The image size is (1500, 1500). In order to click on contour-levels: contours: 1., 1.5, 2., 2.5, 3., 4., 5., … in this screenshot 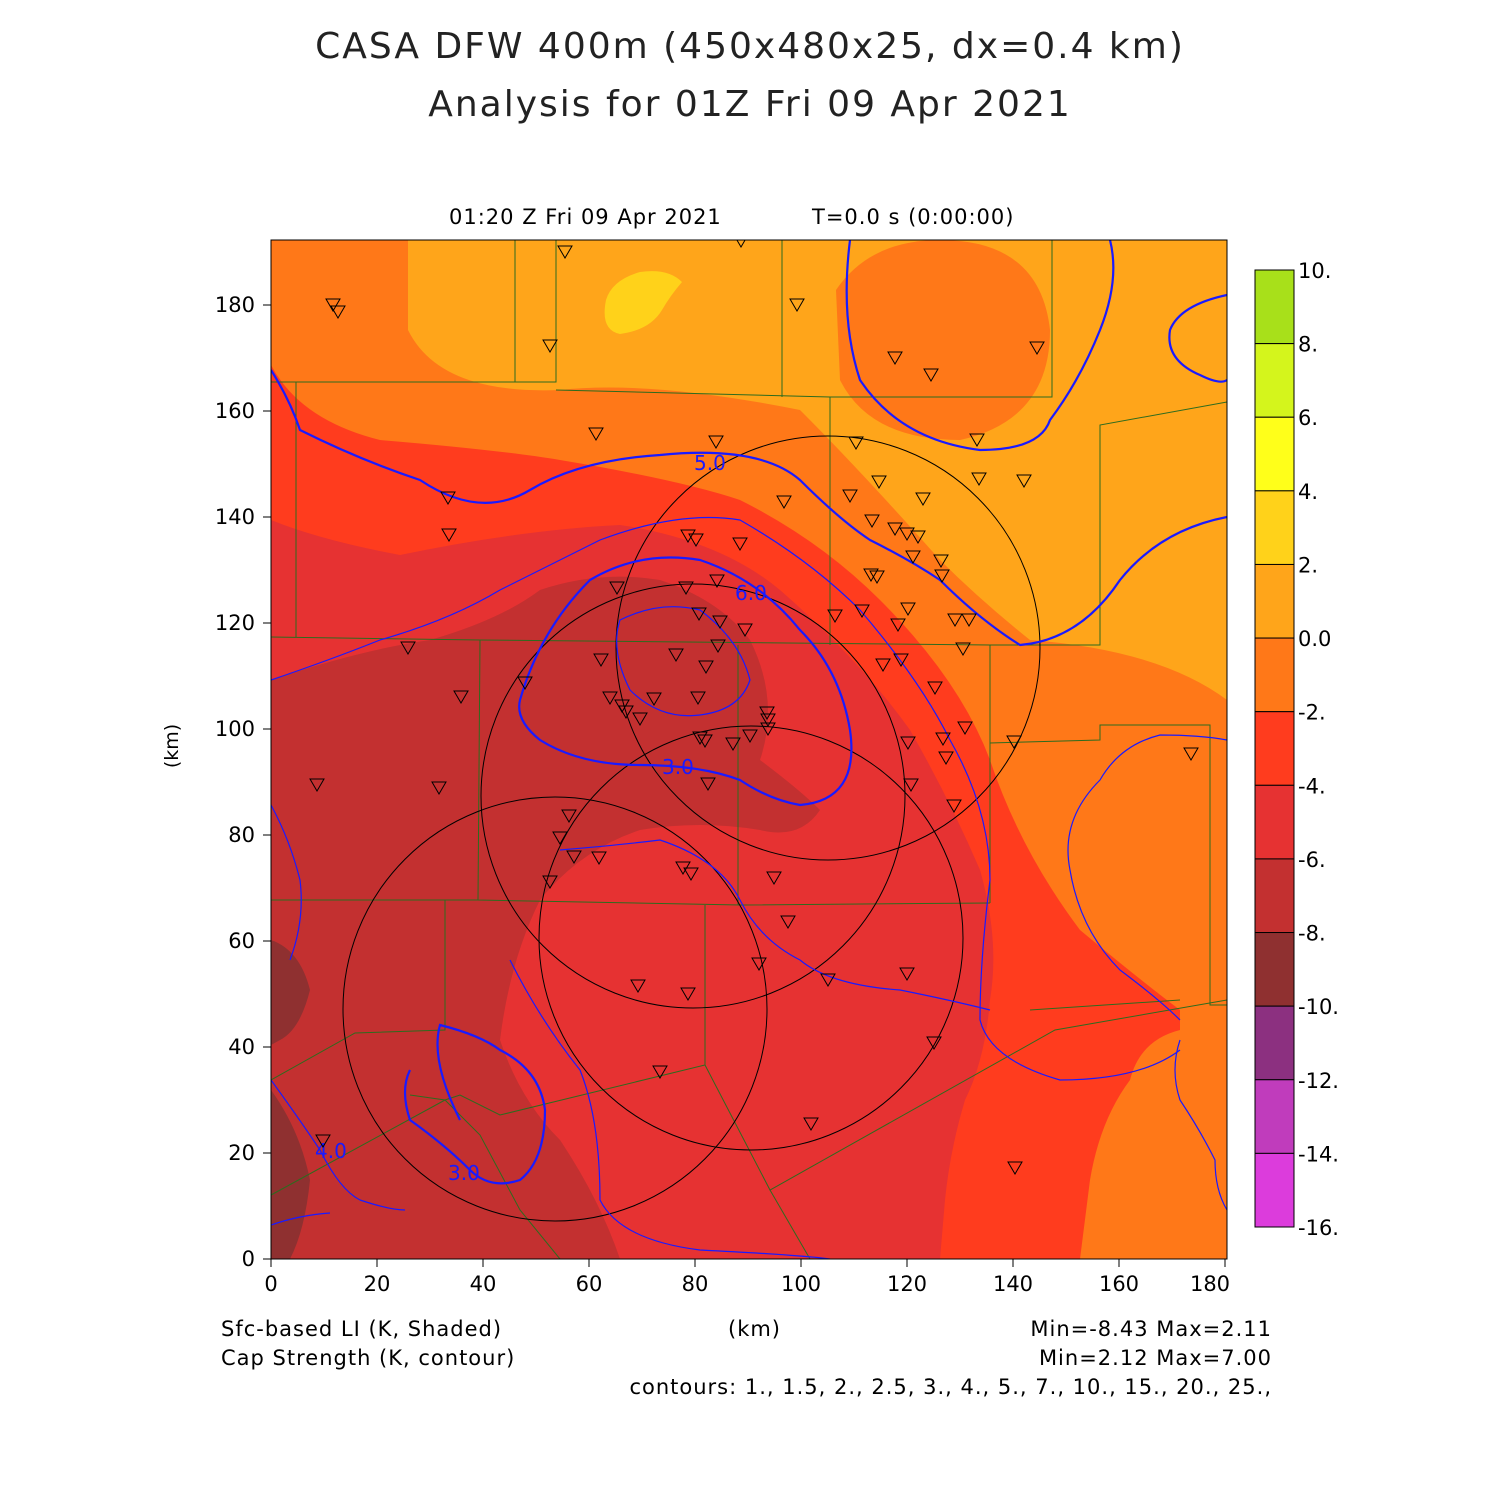, I will do `click(950, 1387)`.